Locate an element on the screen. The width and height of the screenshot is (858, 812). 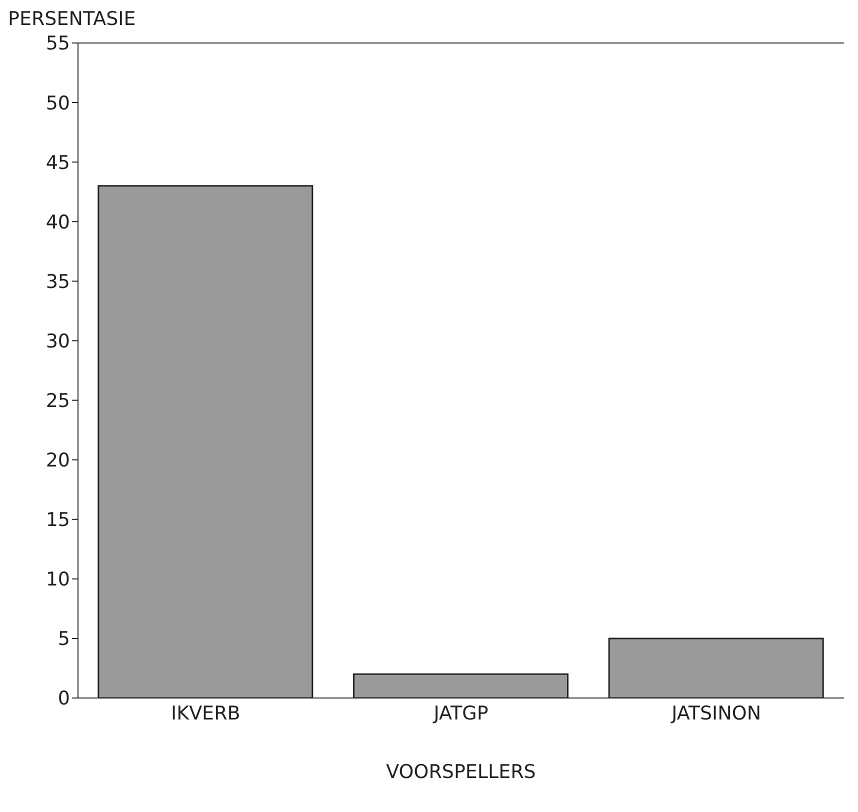
y-tick-label: 55 is located at coordinates (58, 43).